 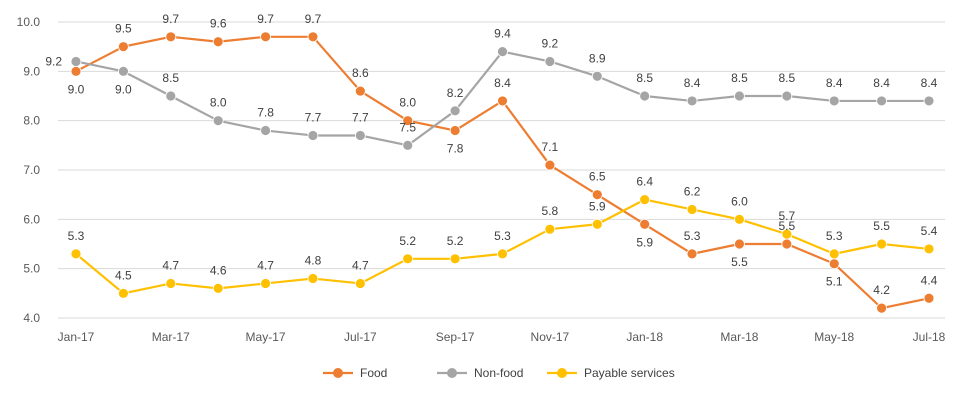 What do you see at coordinates (123, 275) in the screenshot?
I see `data-label: 4.5` at bounding box center [123, 275].